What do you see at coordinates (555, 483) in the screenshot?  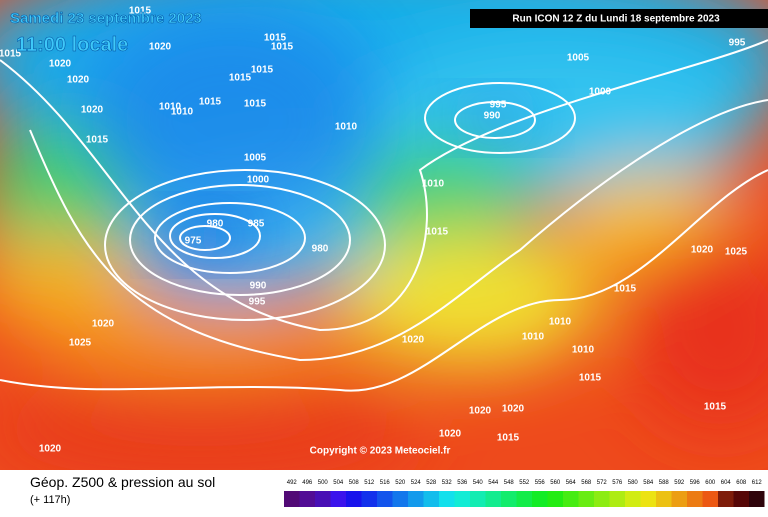 I see `scale-label: 560` at bounding box center [555, 483].